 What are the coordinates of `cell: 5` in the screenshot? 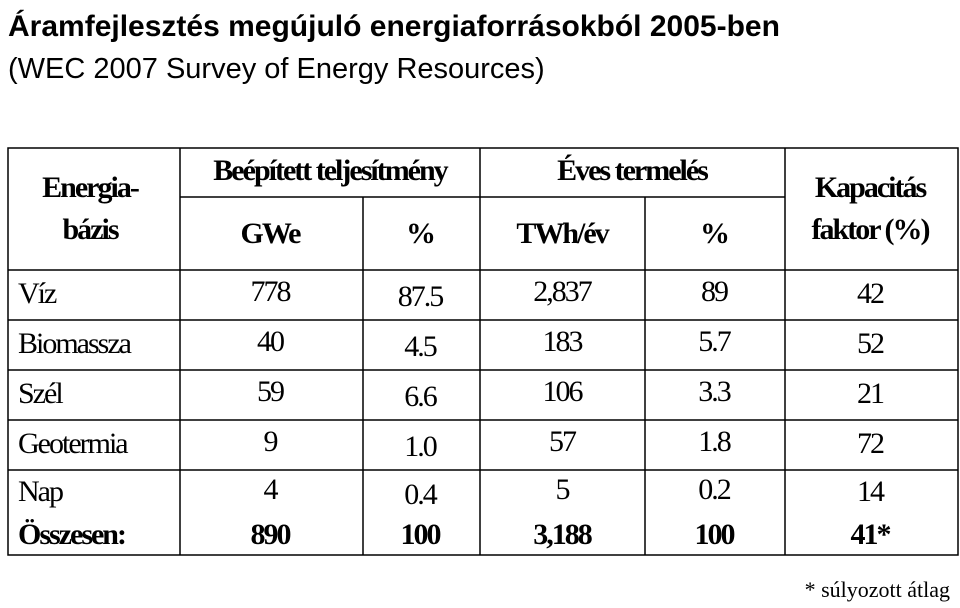 It's located at (563, 489).